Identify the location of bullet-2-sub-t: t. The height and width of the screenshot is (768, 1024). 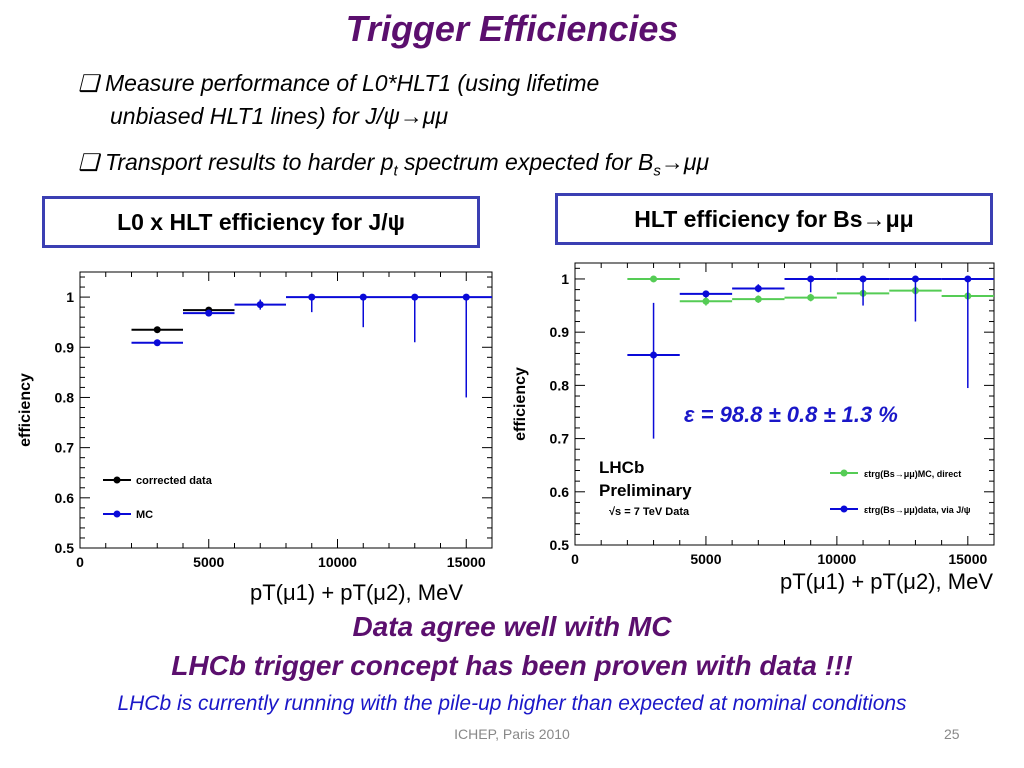
(395, 171).